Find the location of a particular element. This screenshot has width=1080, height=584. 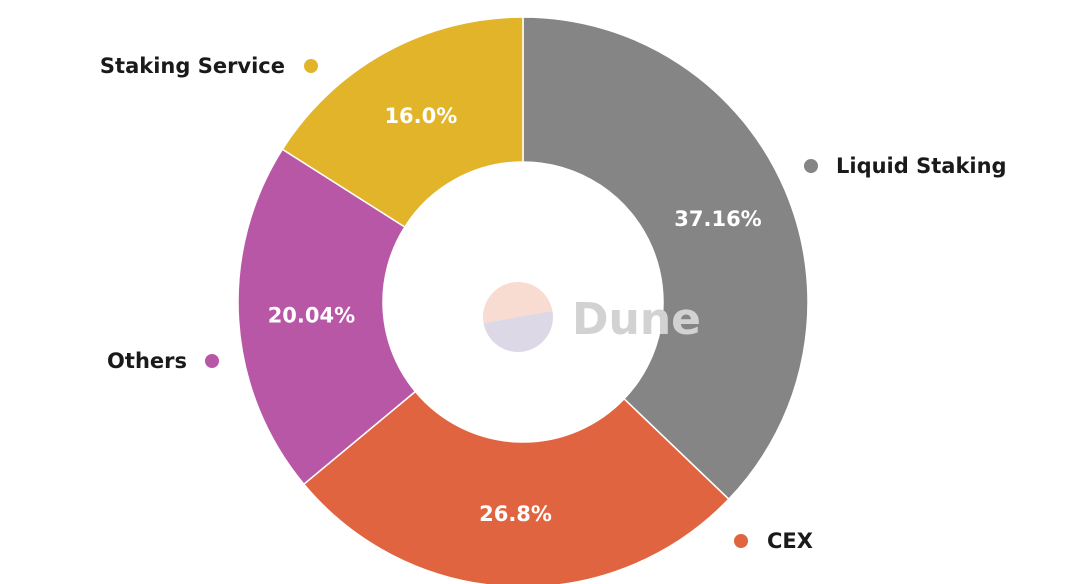

slice-label: 16.0% is located at coordinates (420, 116).